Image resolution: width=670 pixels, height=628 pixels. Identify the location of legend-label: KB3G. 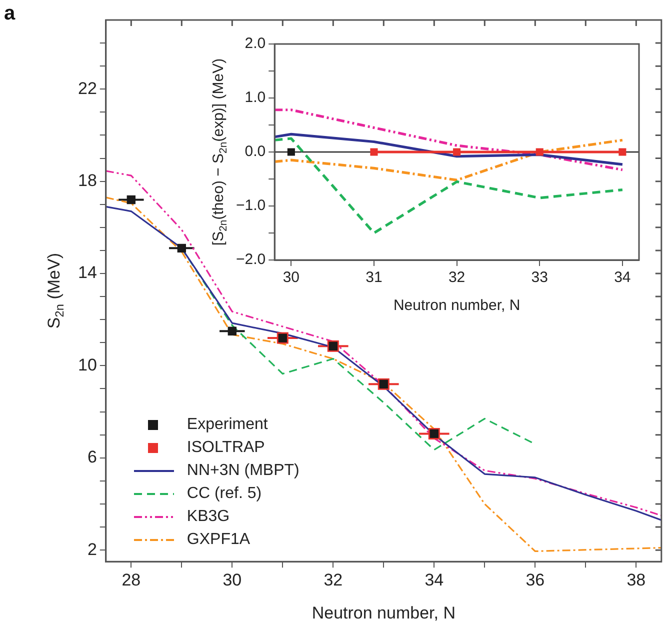
(208, 517).